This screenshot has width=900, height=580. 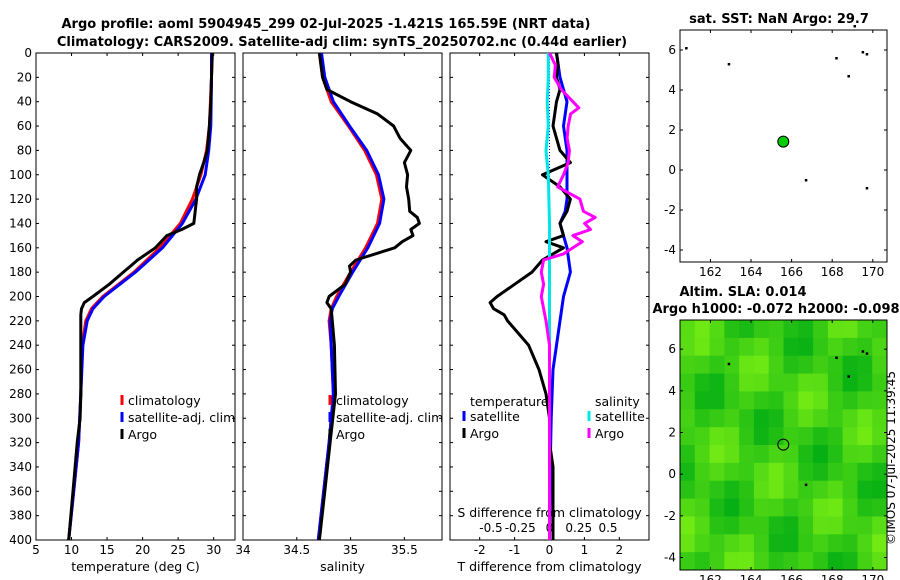 I want to click on y-tick-label: 180, so click(x=20, y=272).